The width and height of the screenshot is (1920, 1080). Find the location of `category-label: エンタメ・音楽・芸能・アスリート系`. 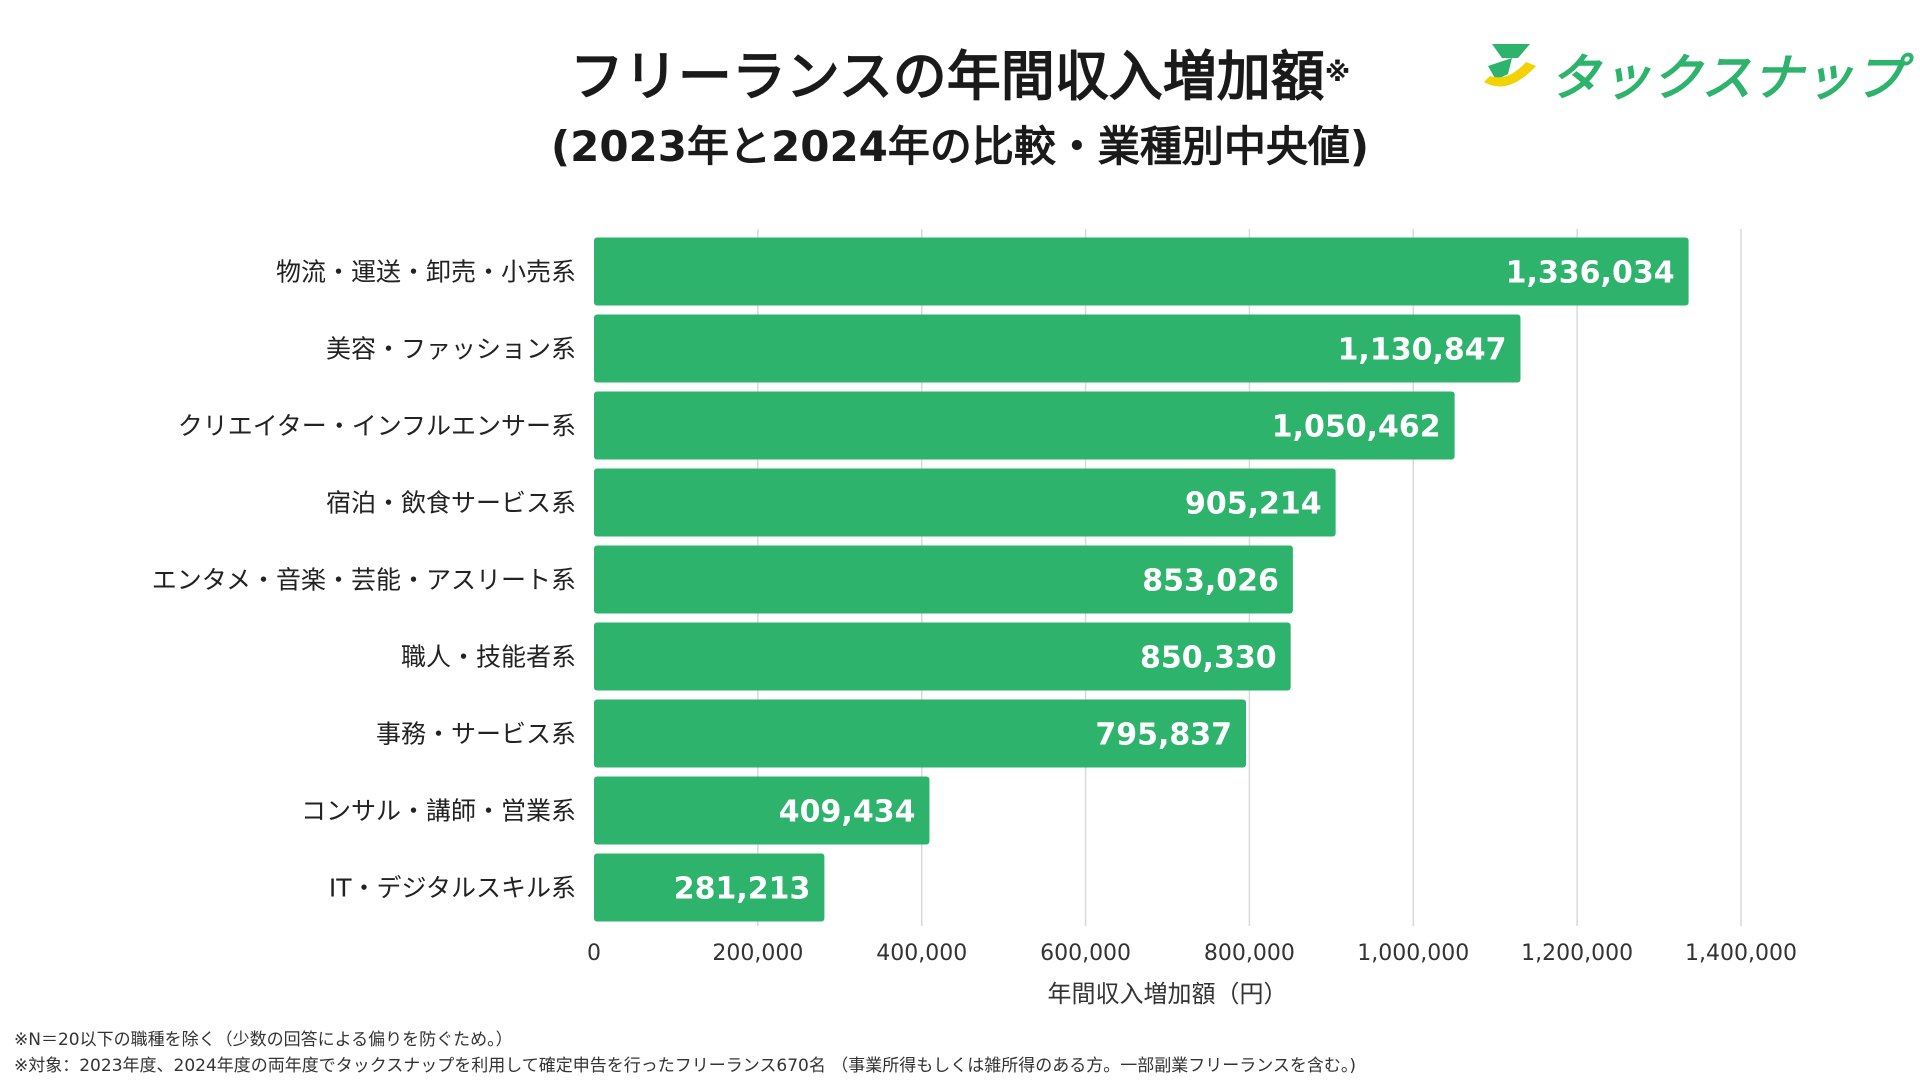

category-label: エンタメ・音楽・芸能・アスリート系 is located at coordinates (364, 580).